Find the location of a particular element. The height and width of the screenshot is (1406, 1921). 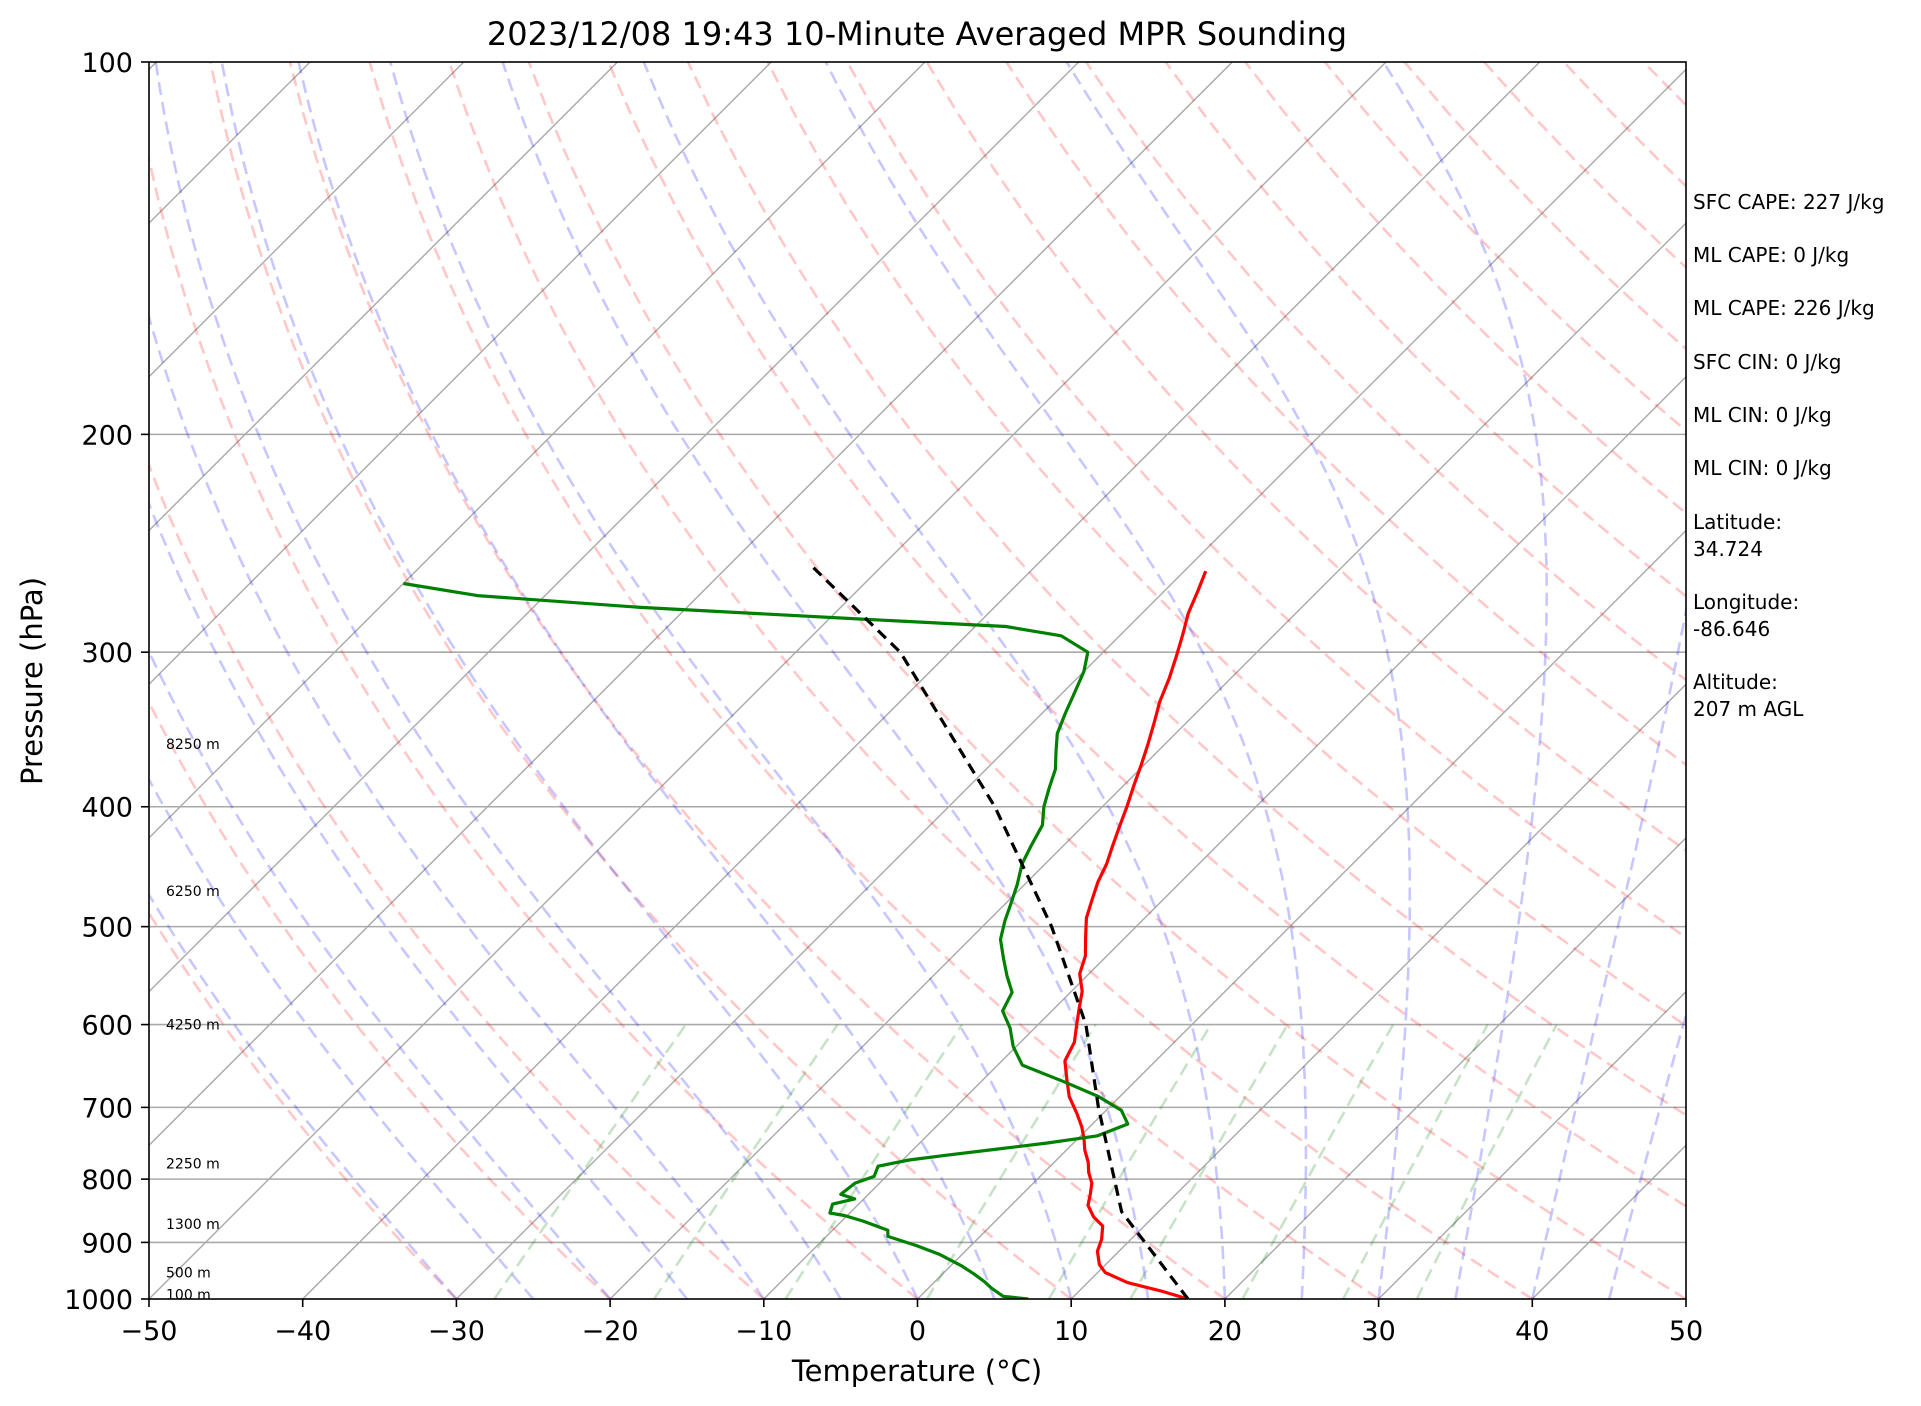

x-tick-label: −50 is located at coordinates (149, 1331).